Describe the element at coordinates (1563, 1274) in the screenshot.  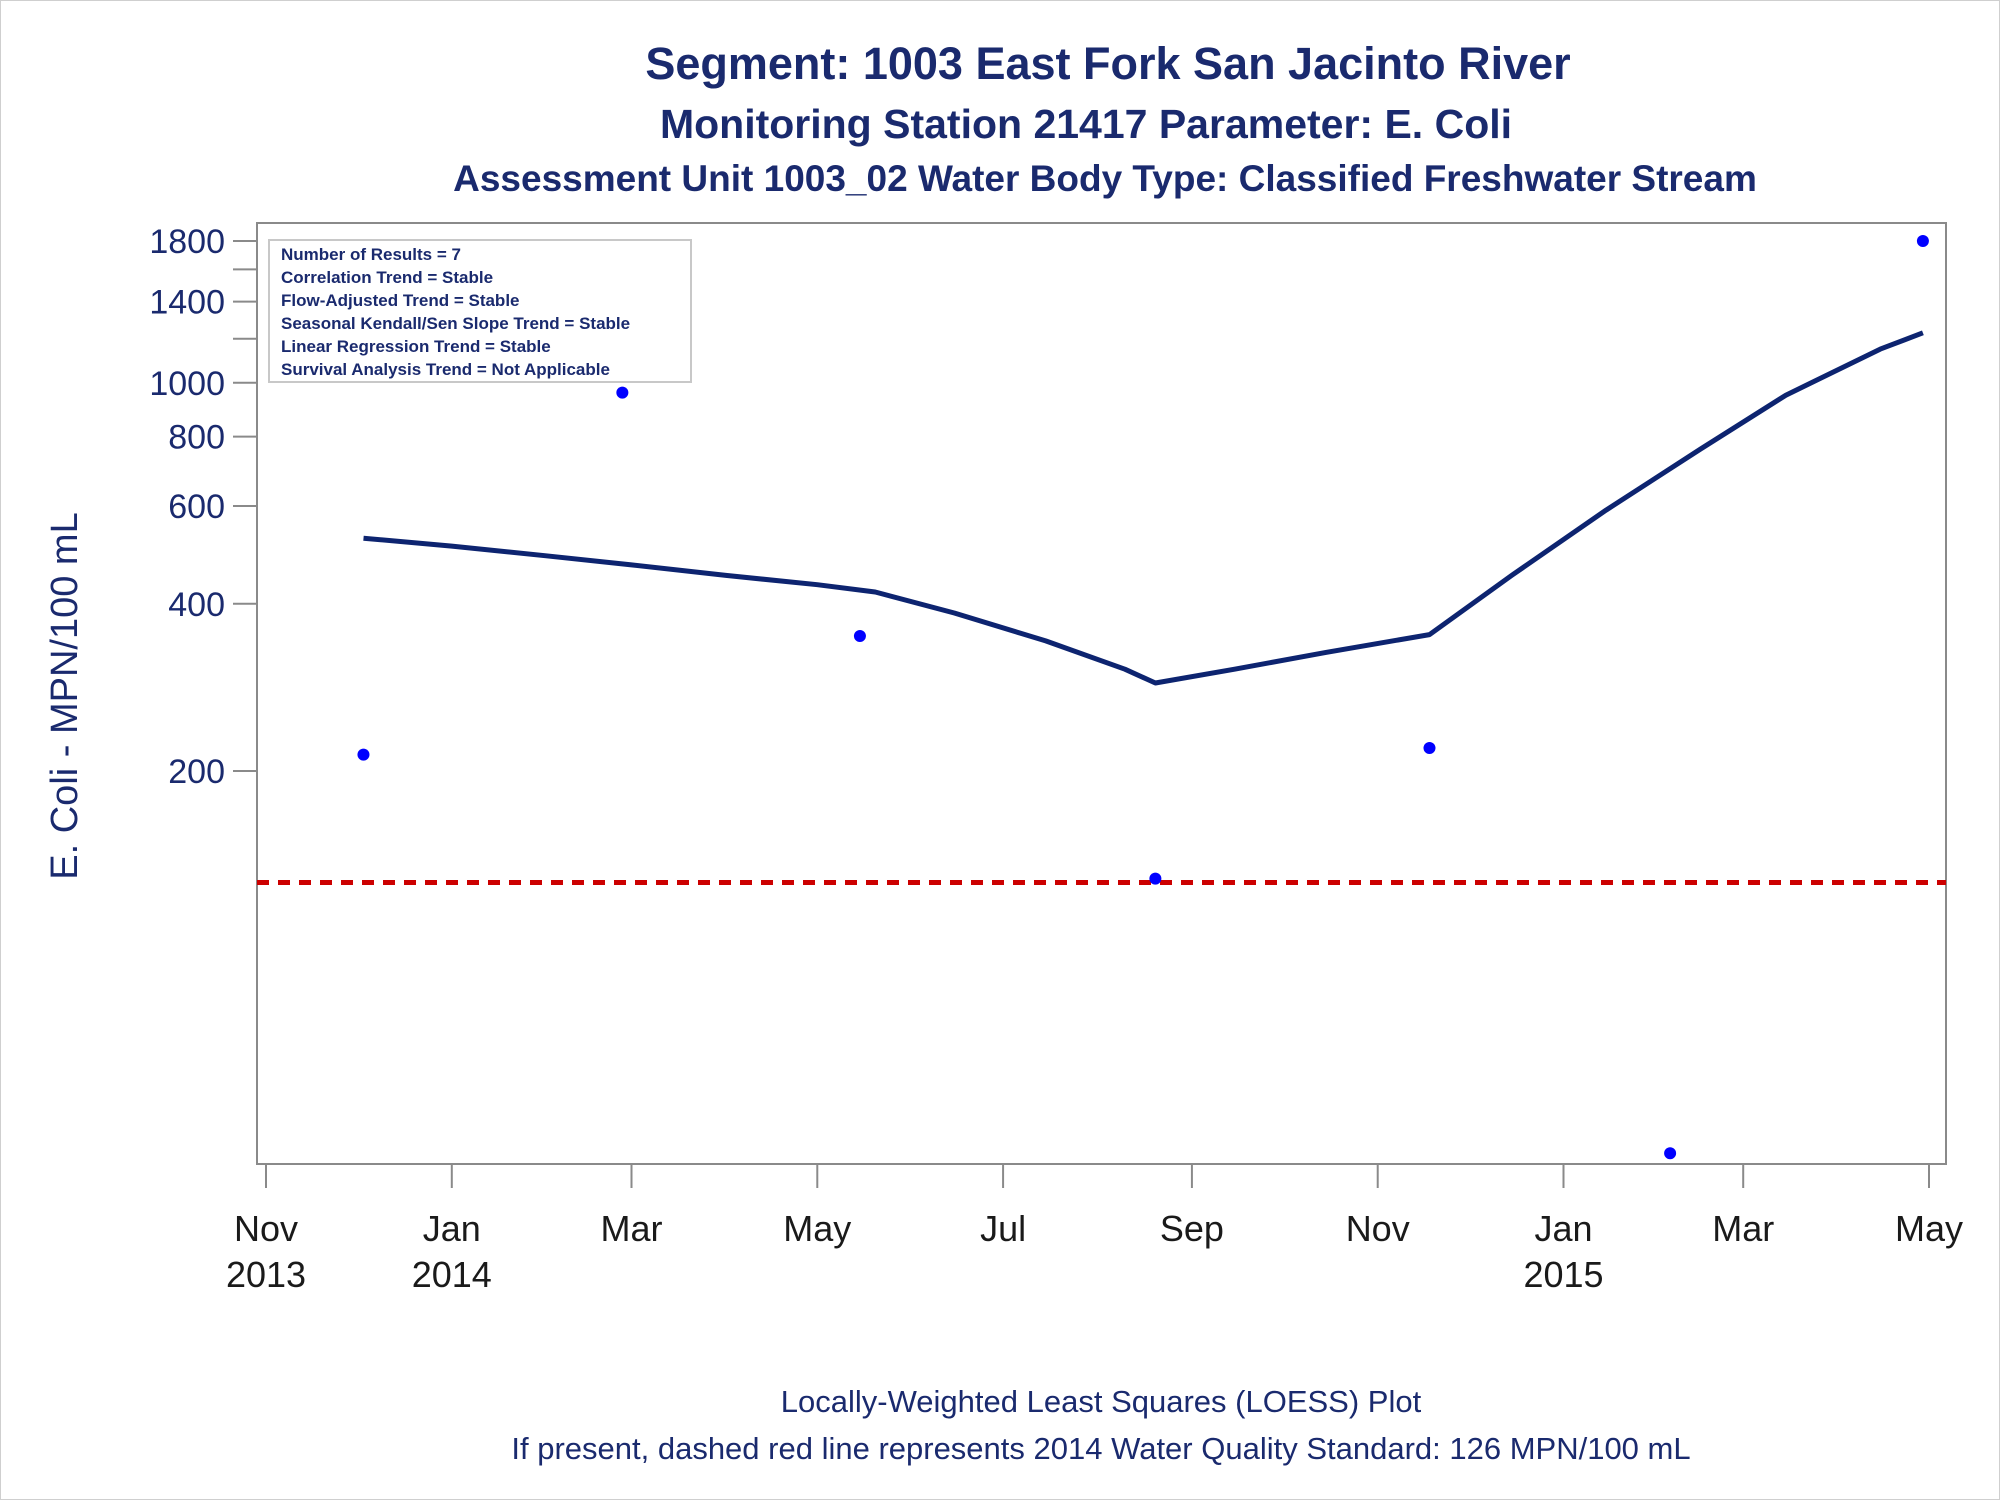
I see `x-tick-label: 2015` at that location.